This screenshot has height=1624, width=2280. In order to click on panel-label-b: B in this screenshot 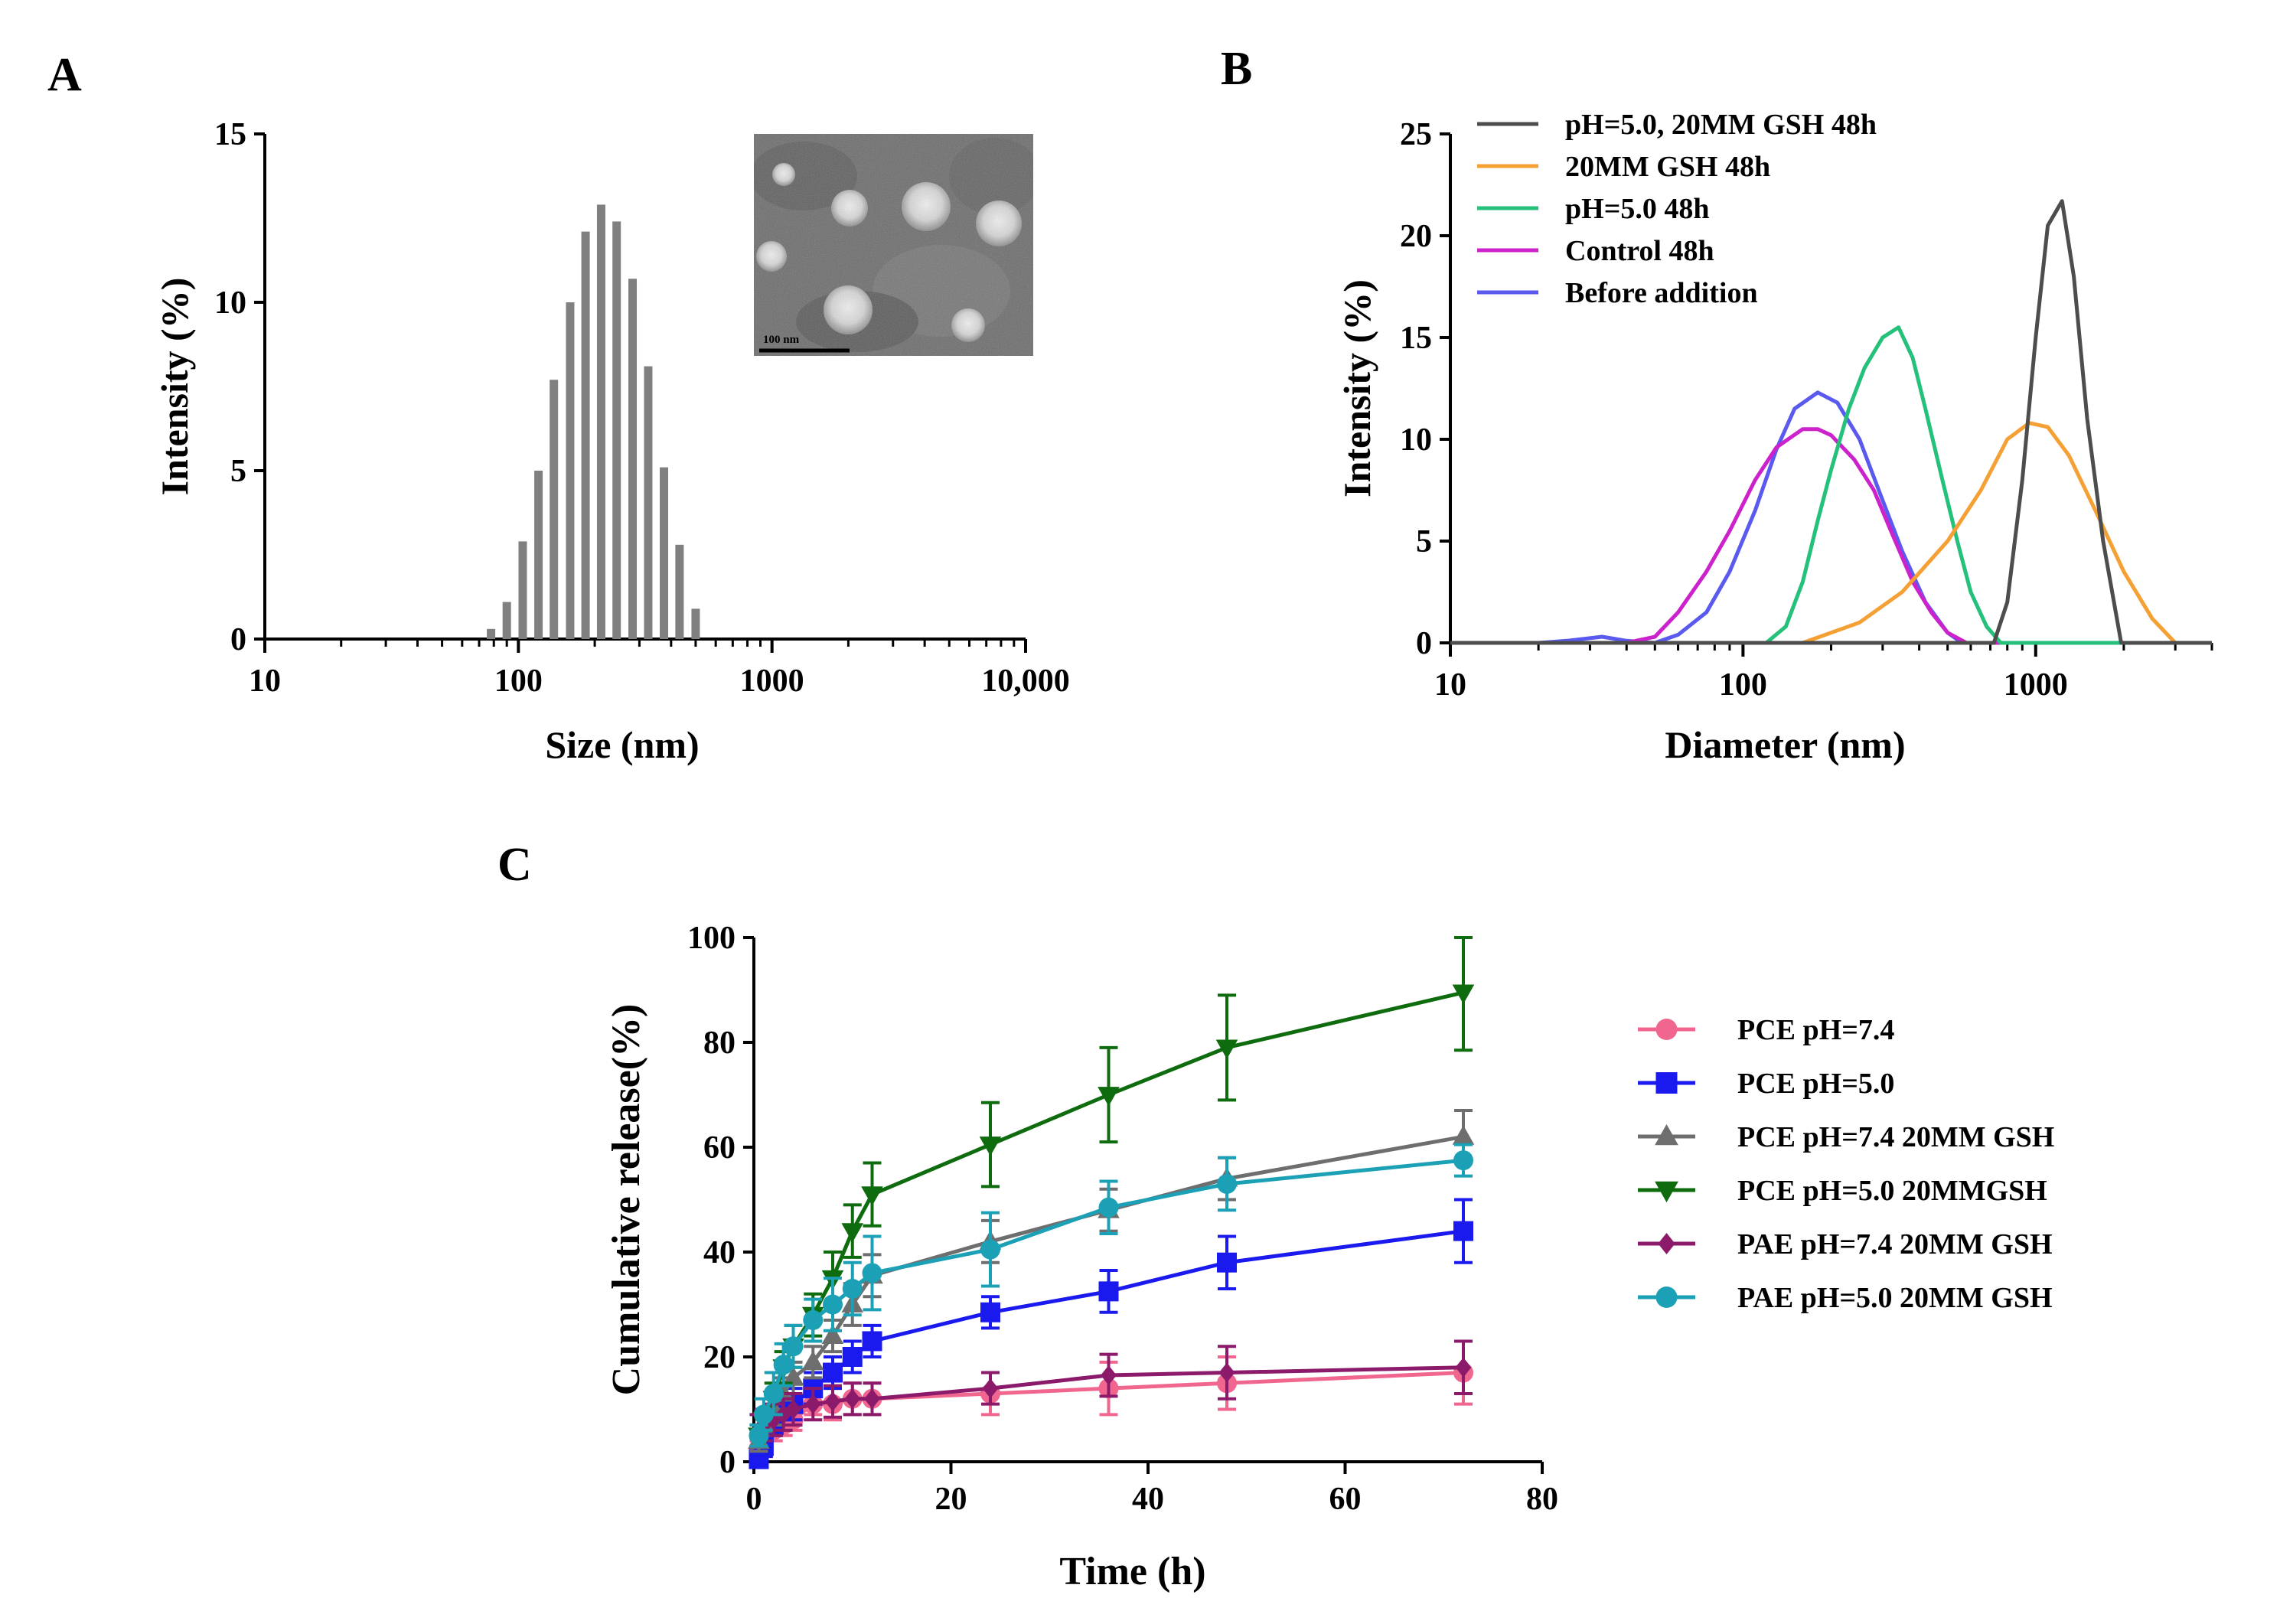, I will do `click(1236, 69)`.